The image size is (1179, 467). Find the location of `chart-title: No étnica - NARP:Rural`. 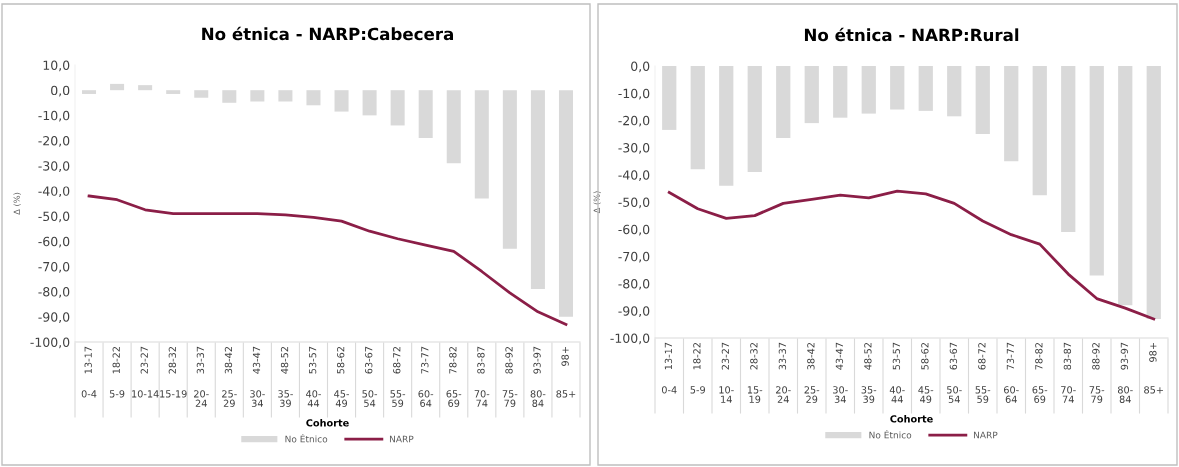

chart-title: No étnica - NARP:Rural is located at coordinates (911, 34).